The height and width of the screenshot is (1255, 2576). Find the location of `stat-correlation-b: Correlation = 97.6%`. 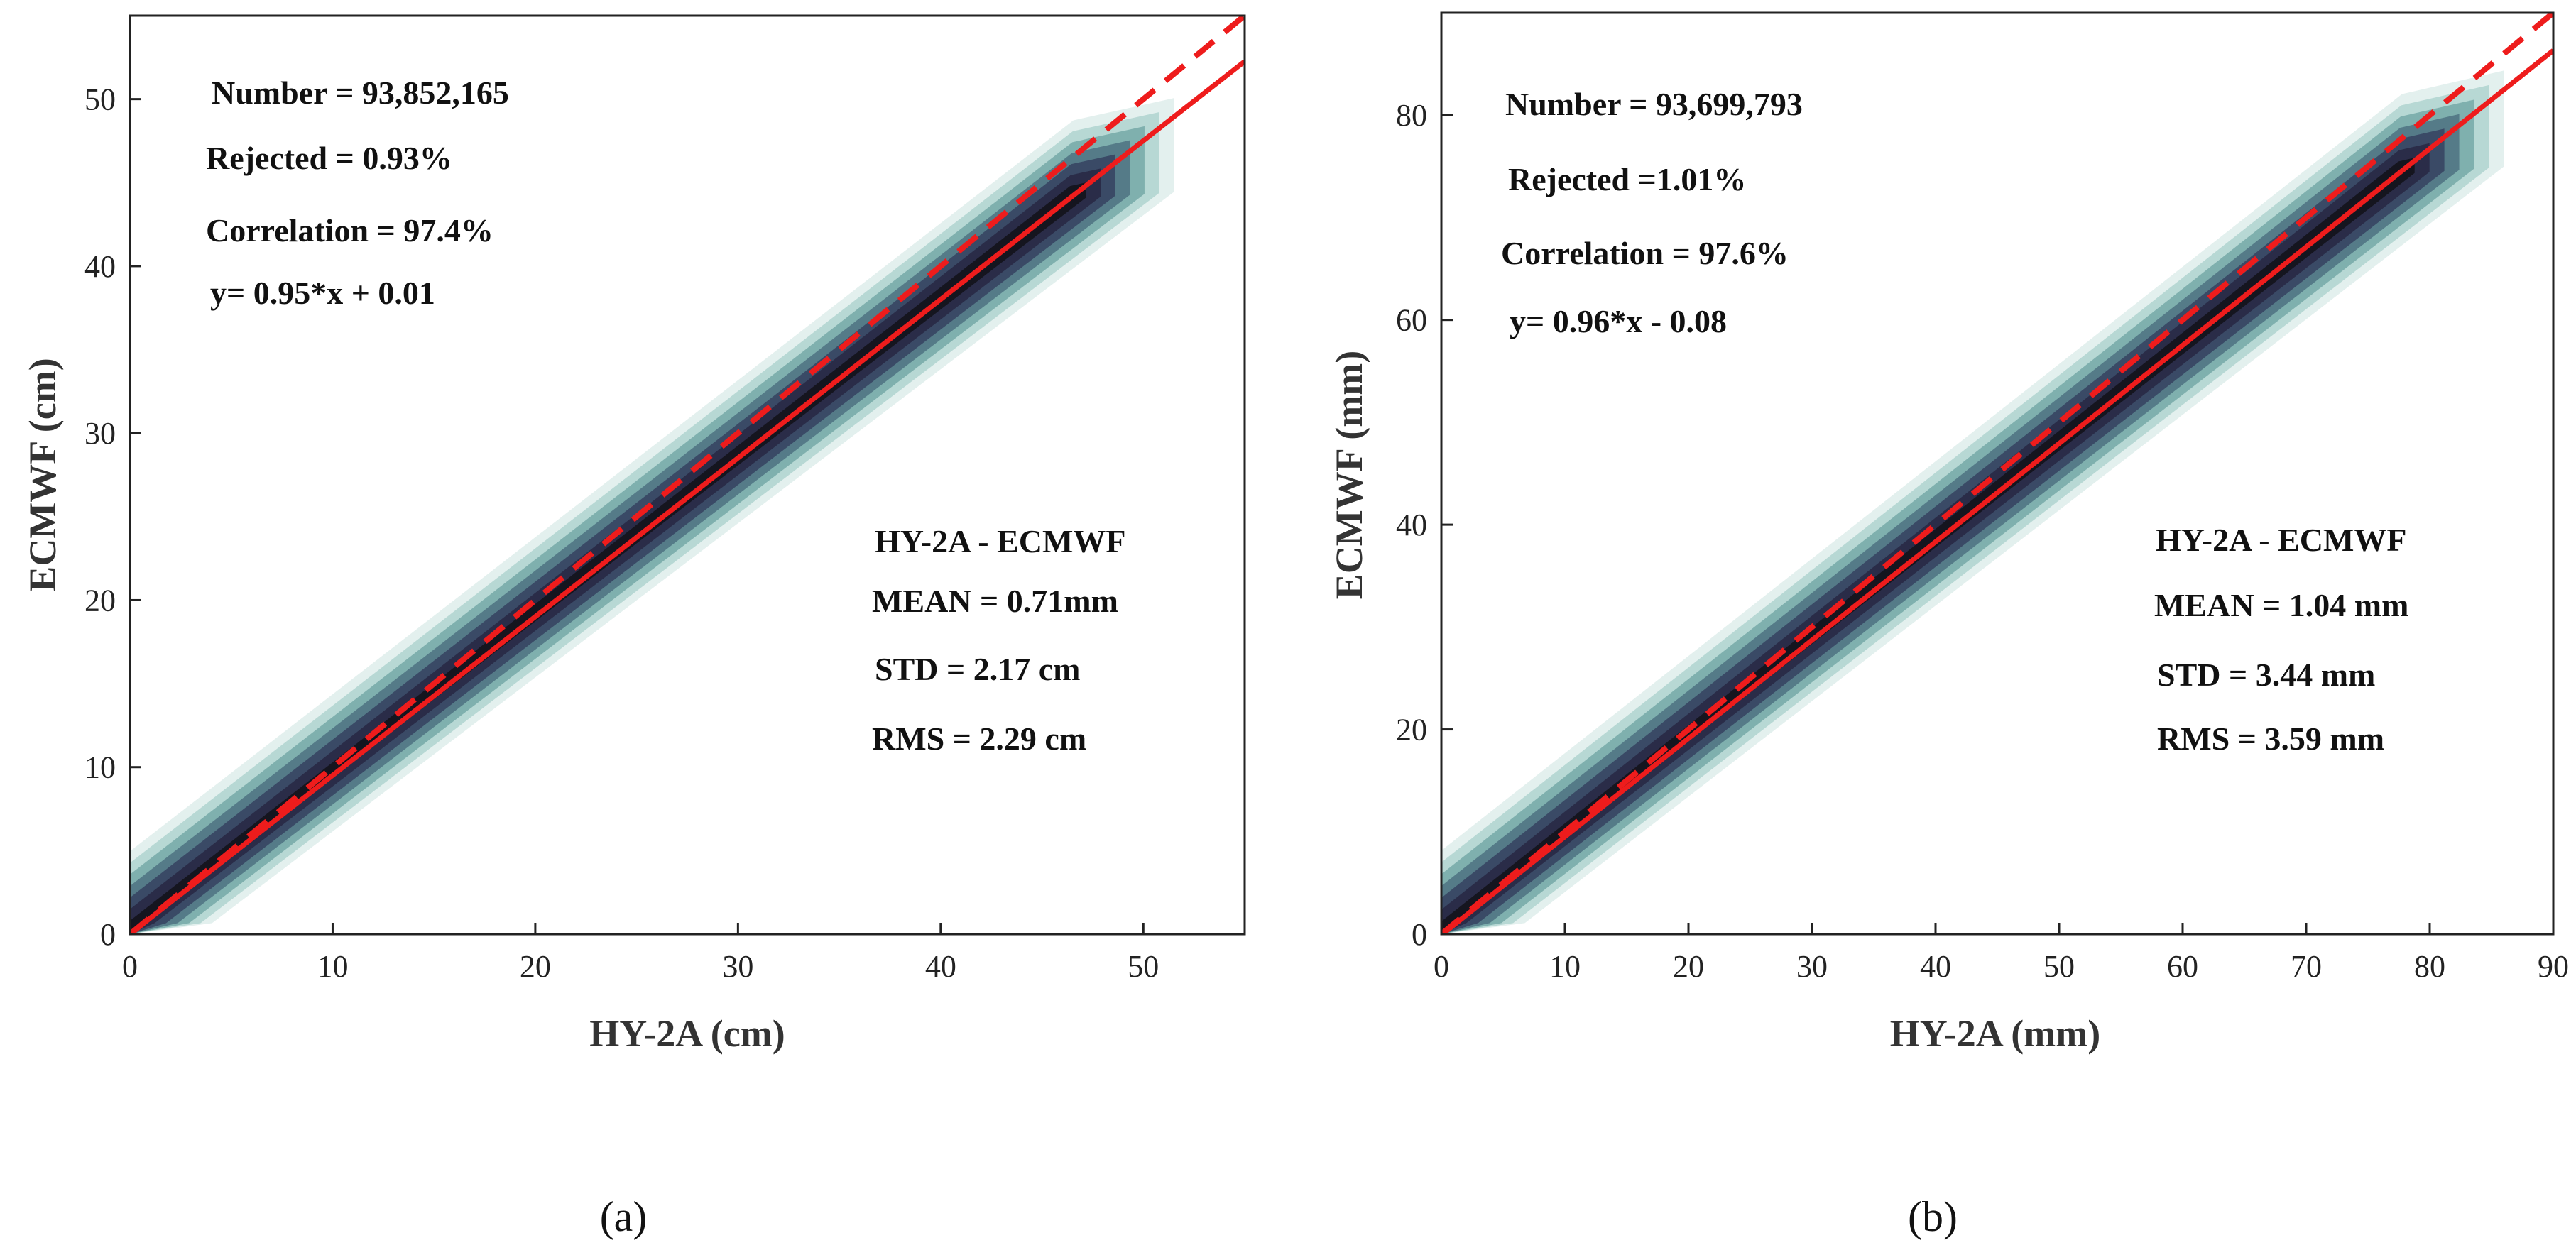

stat-correlation-b: Correlation = 97.6% is located at coordinates (1645, 253).